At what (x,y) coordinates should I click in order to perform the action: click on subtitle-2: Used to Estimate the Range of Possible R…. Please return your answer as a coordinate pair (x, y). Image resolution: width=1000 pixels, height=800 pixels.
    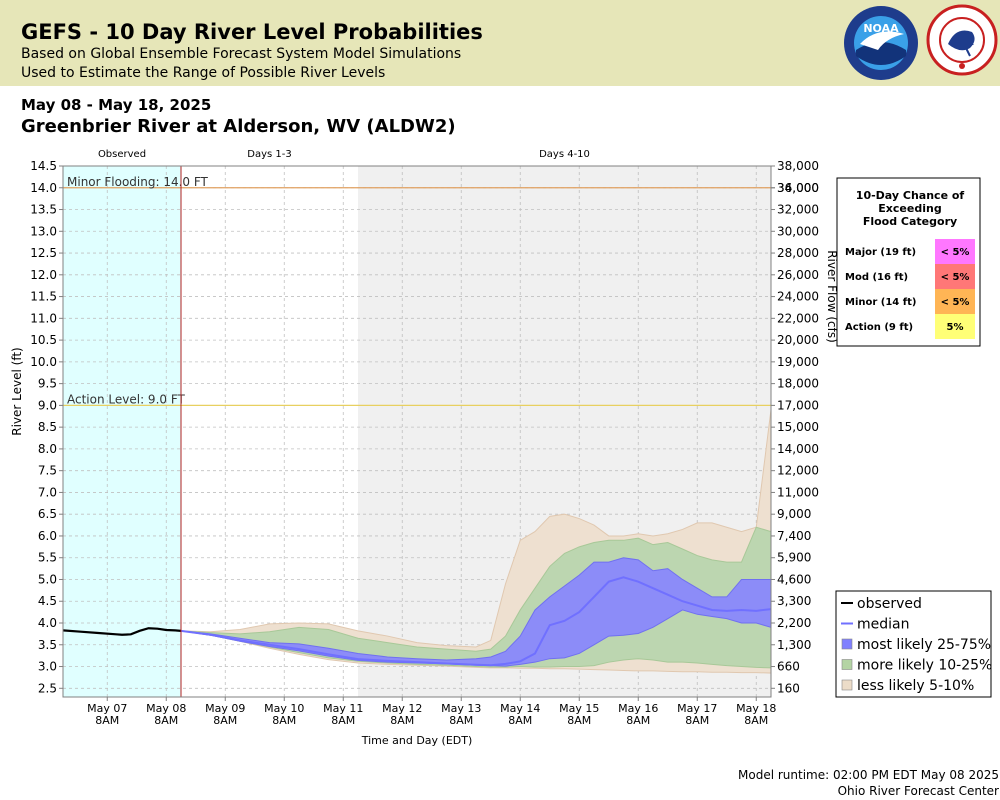
    Looking at the image, I should click on (203, 73).